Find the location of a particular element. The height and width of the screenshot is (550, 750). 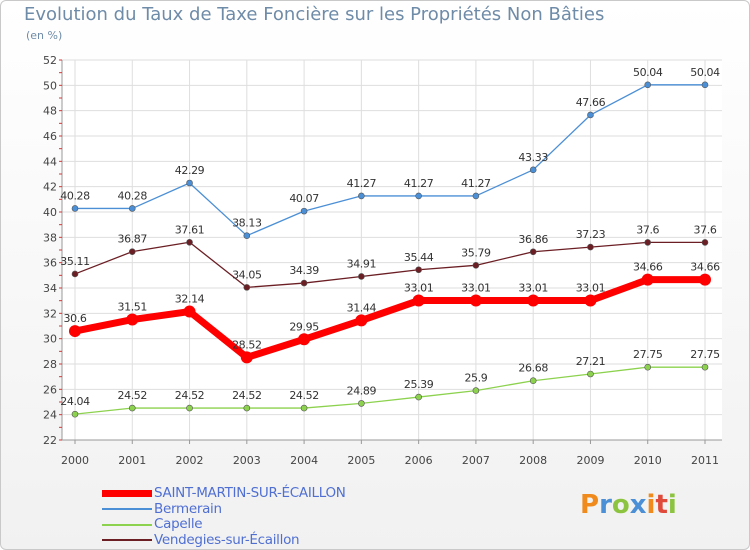

legend-item: SAINT-MARTIN-SUR-ÉCAILLON is located at coordinates (262, 494).